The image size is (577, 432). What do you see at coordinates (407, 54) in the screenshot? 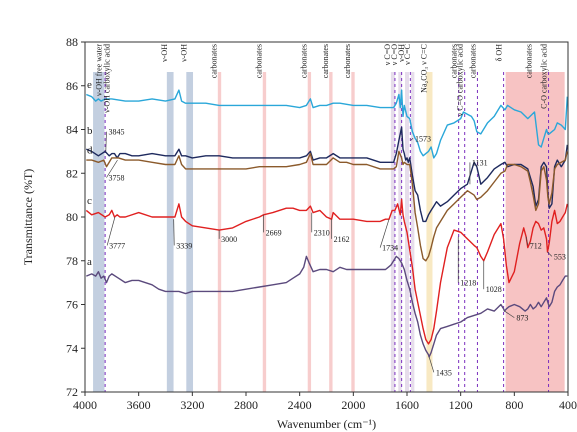
I see `band-label: ν C=C` at bounding box center [407, 54].